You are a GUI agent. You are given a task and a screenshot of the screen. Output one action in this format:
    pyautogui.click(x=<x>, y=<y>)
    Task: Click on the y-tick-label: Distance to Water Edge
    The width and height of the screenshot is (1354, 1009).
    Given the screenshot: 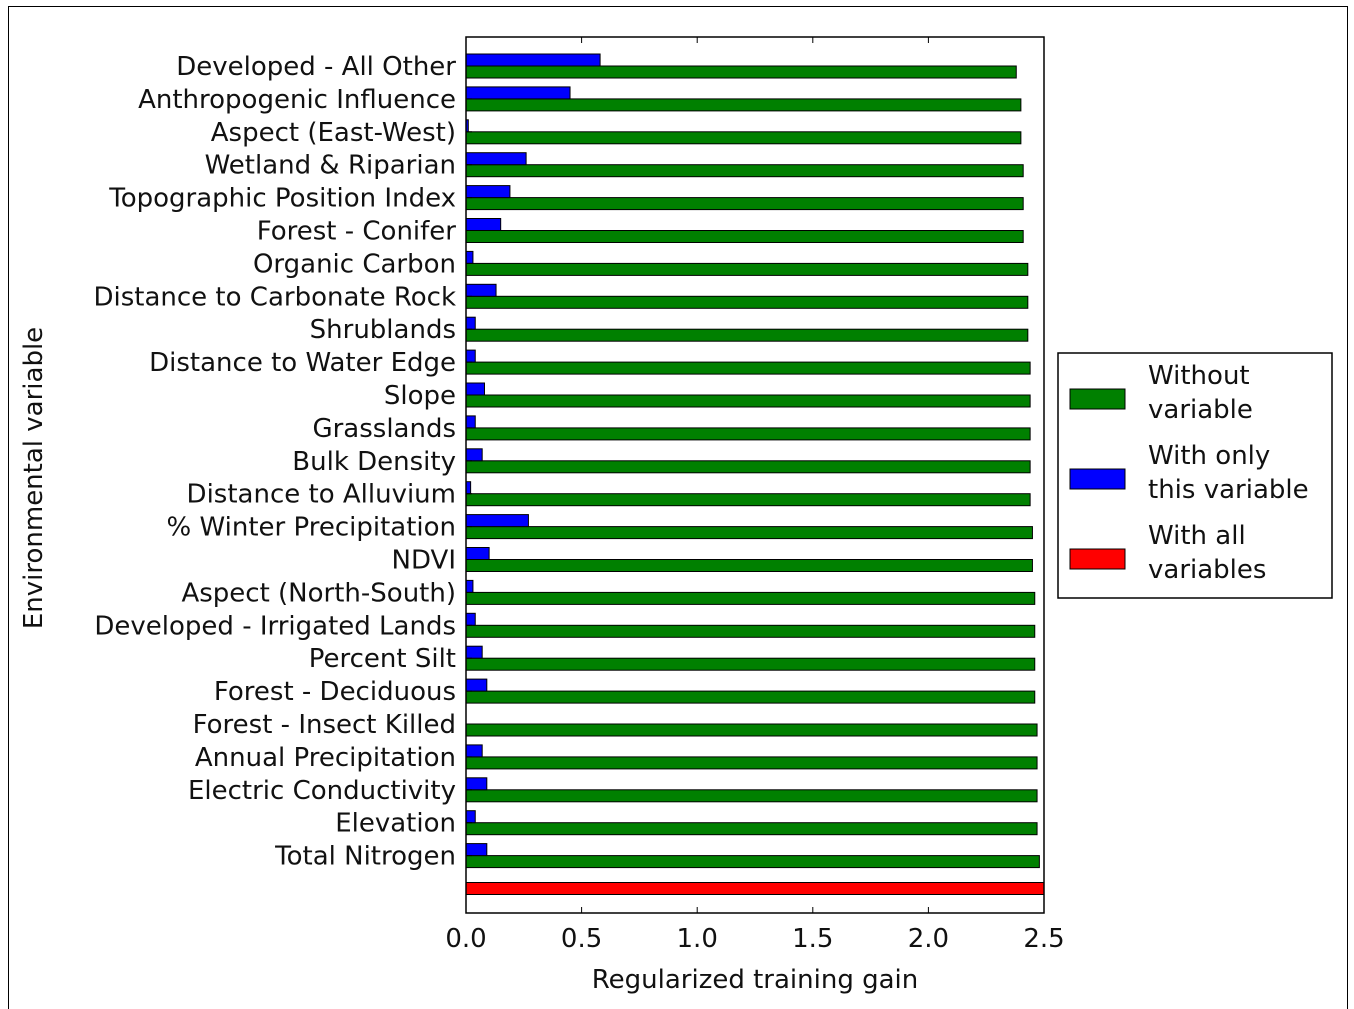 What is the action you would take?
    pyautogui.click(x=302, y=363)
    